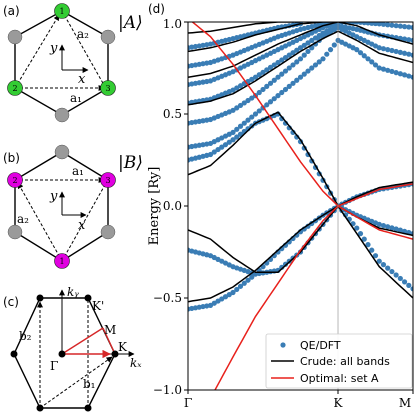 The image size is (415, 413). I want to click on vector-a2-arrow, so click(37, 51).